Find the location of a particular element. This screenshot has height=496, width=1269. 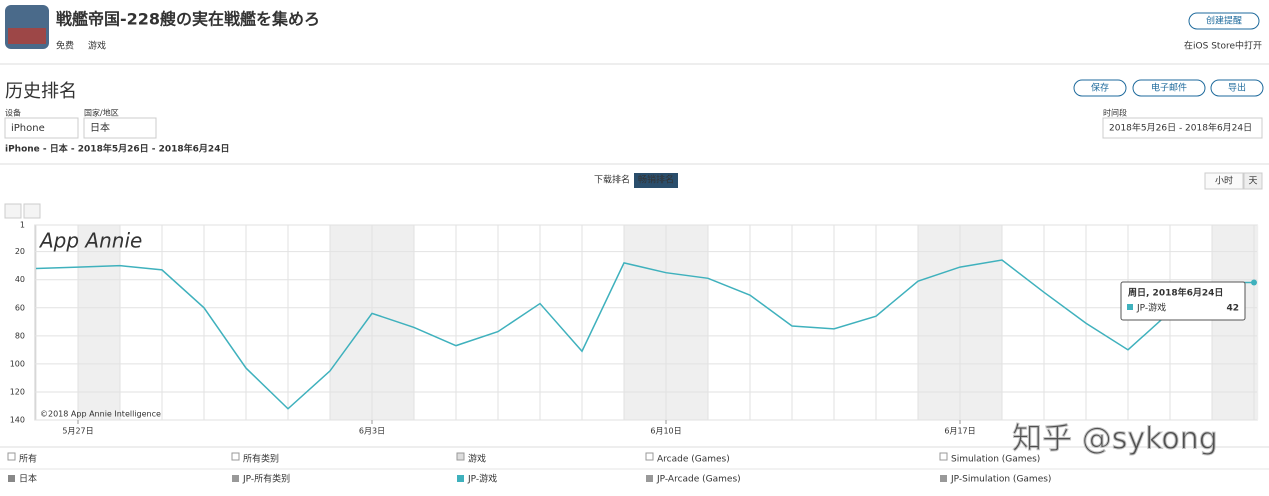

app-title: 戦艦帝国-228艘の実在戦艦を集めろ is located at coordinates (188, 19).